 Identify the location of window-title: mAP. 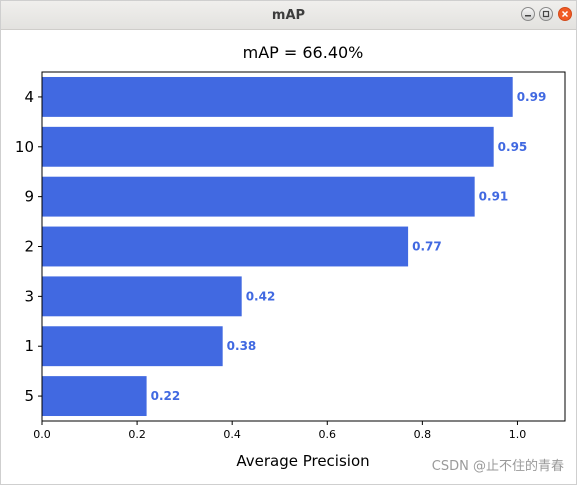
(288, 15).